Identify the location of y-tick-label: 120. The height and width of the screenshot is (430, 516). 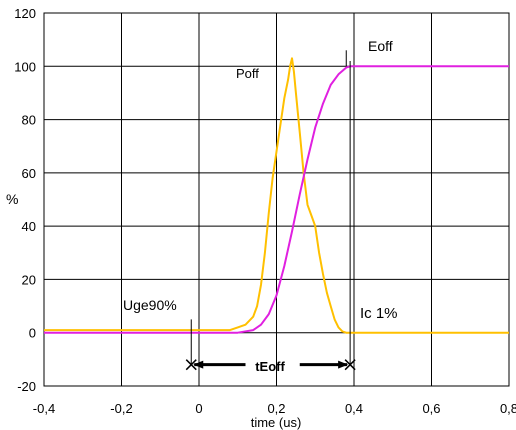
(25, 13).